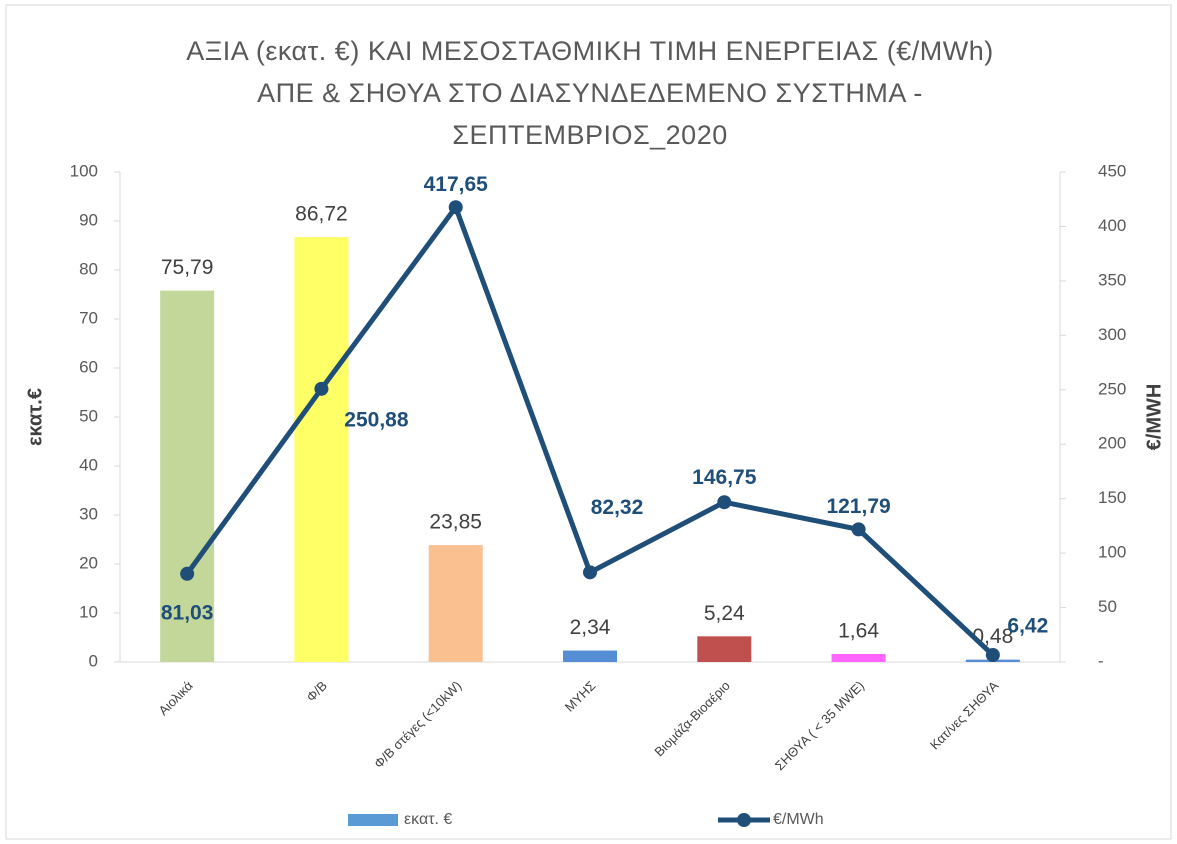  I want to click on bar-label: 2,34, so click(590, 627).